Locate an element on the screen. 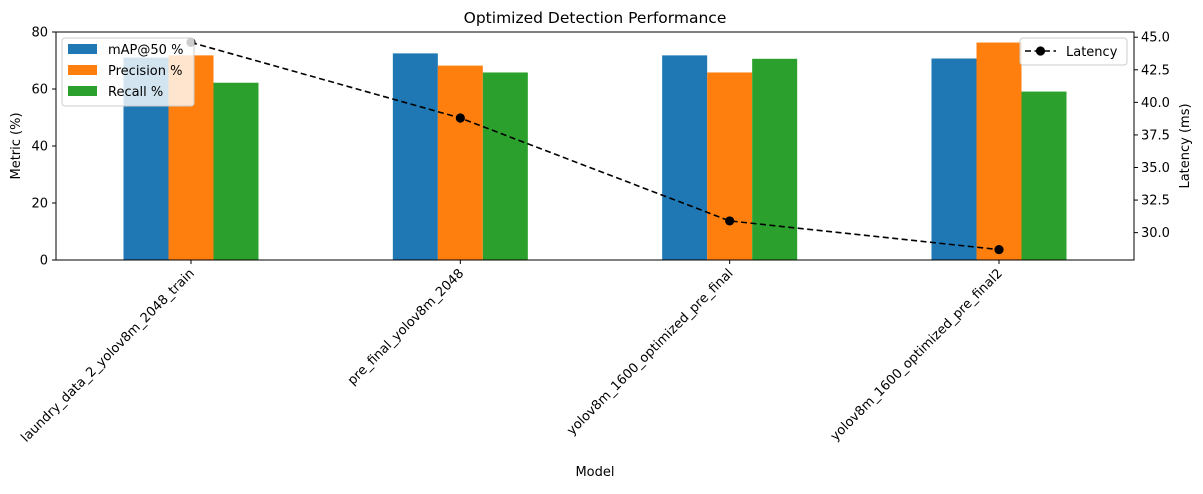 The height and width of the screenshot is (494, 1203). y-tick-label-2: 20 is located at coordinates (39, 204).